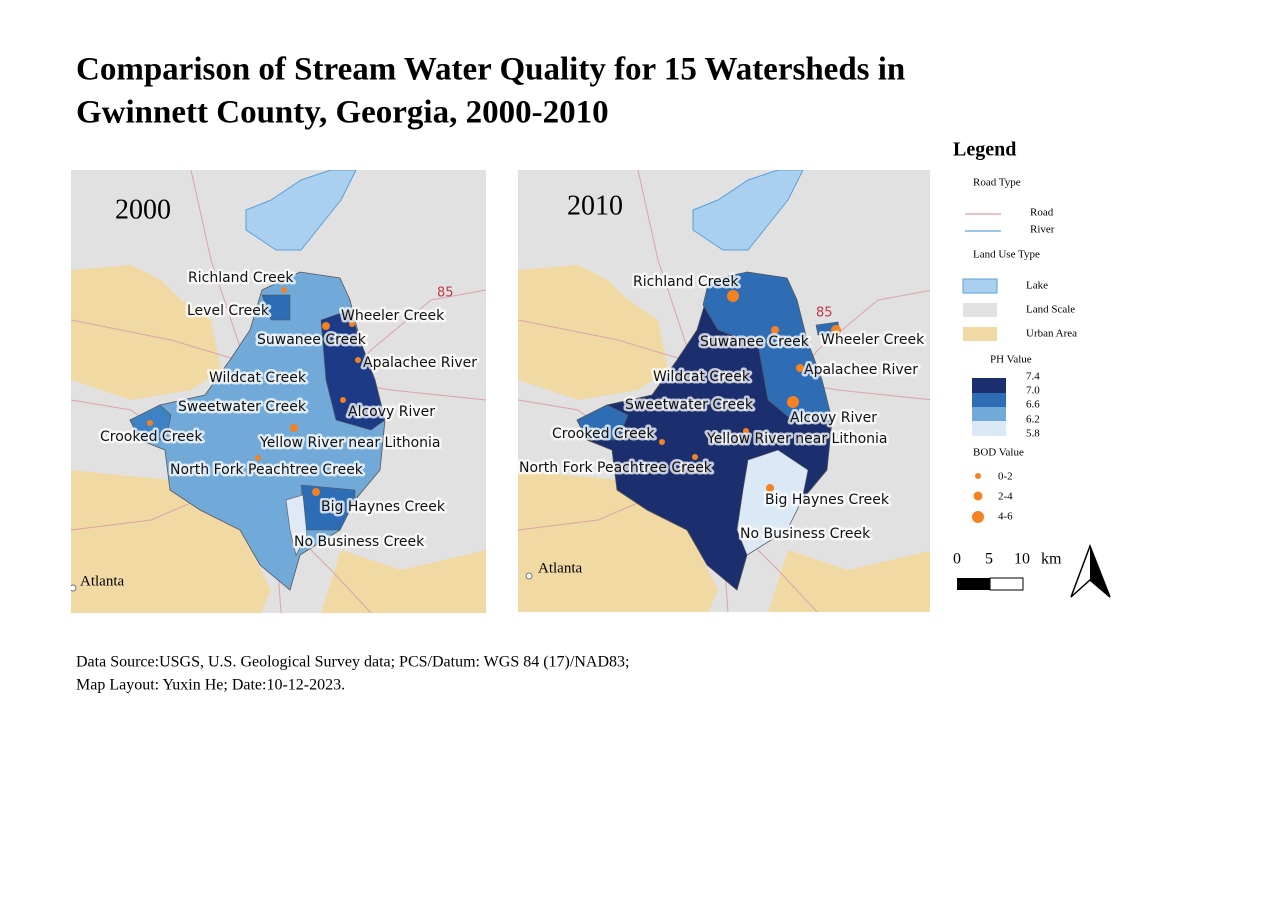 The width and height of the screenshot is (1274, 900). I want to click on legend-item: 5.8, so click(1033, 434).